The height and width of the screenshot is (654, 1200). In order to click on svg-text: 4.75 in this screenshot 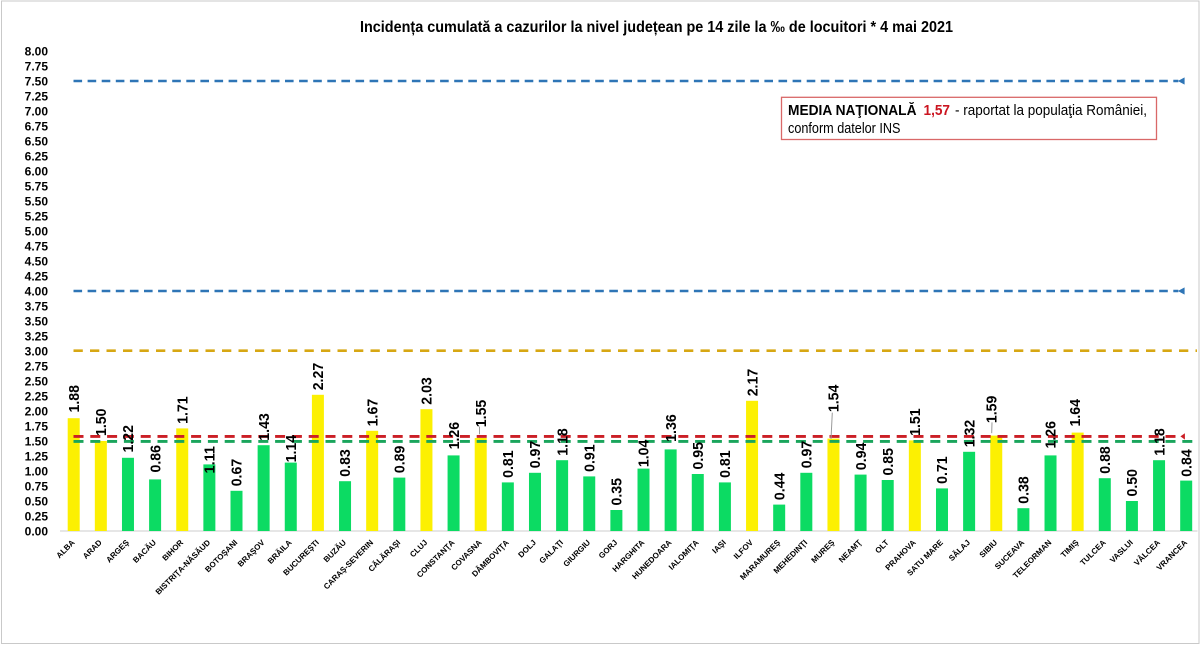, I will do `click(37, 246)`.